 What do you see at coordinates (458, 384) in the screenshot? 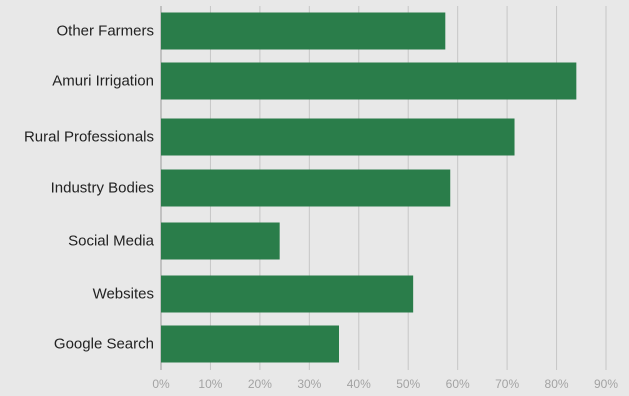
I see `x-tick-label: 60%` at bounding box center [458, 384].